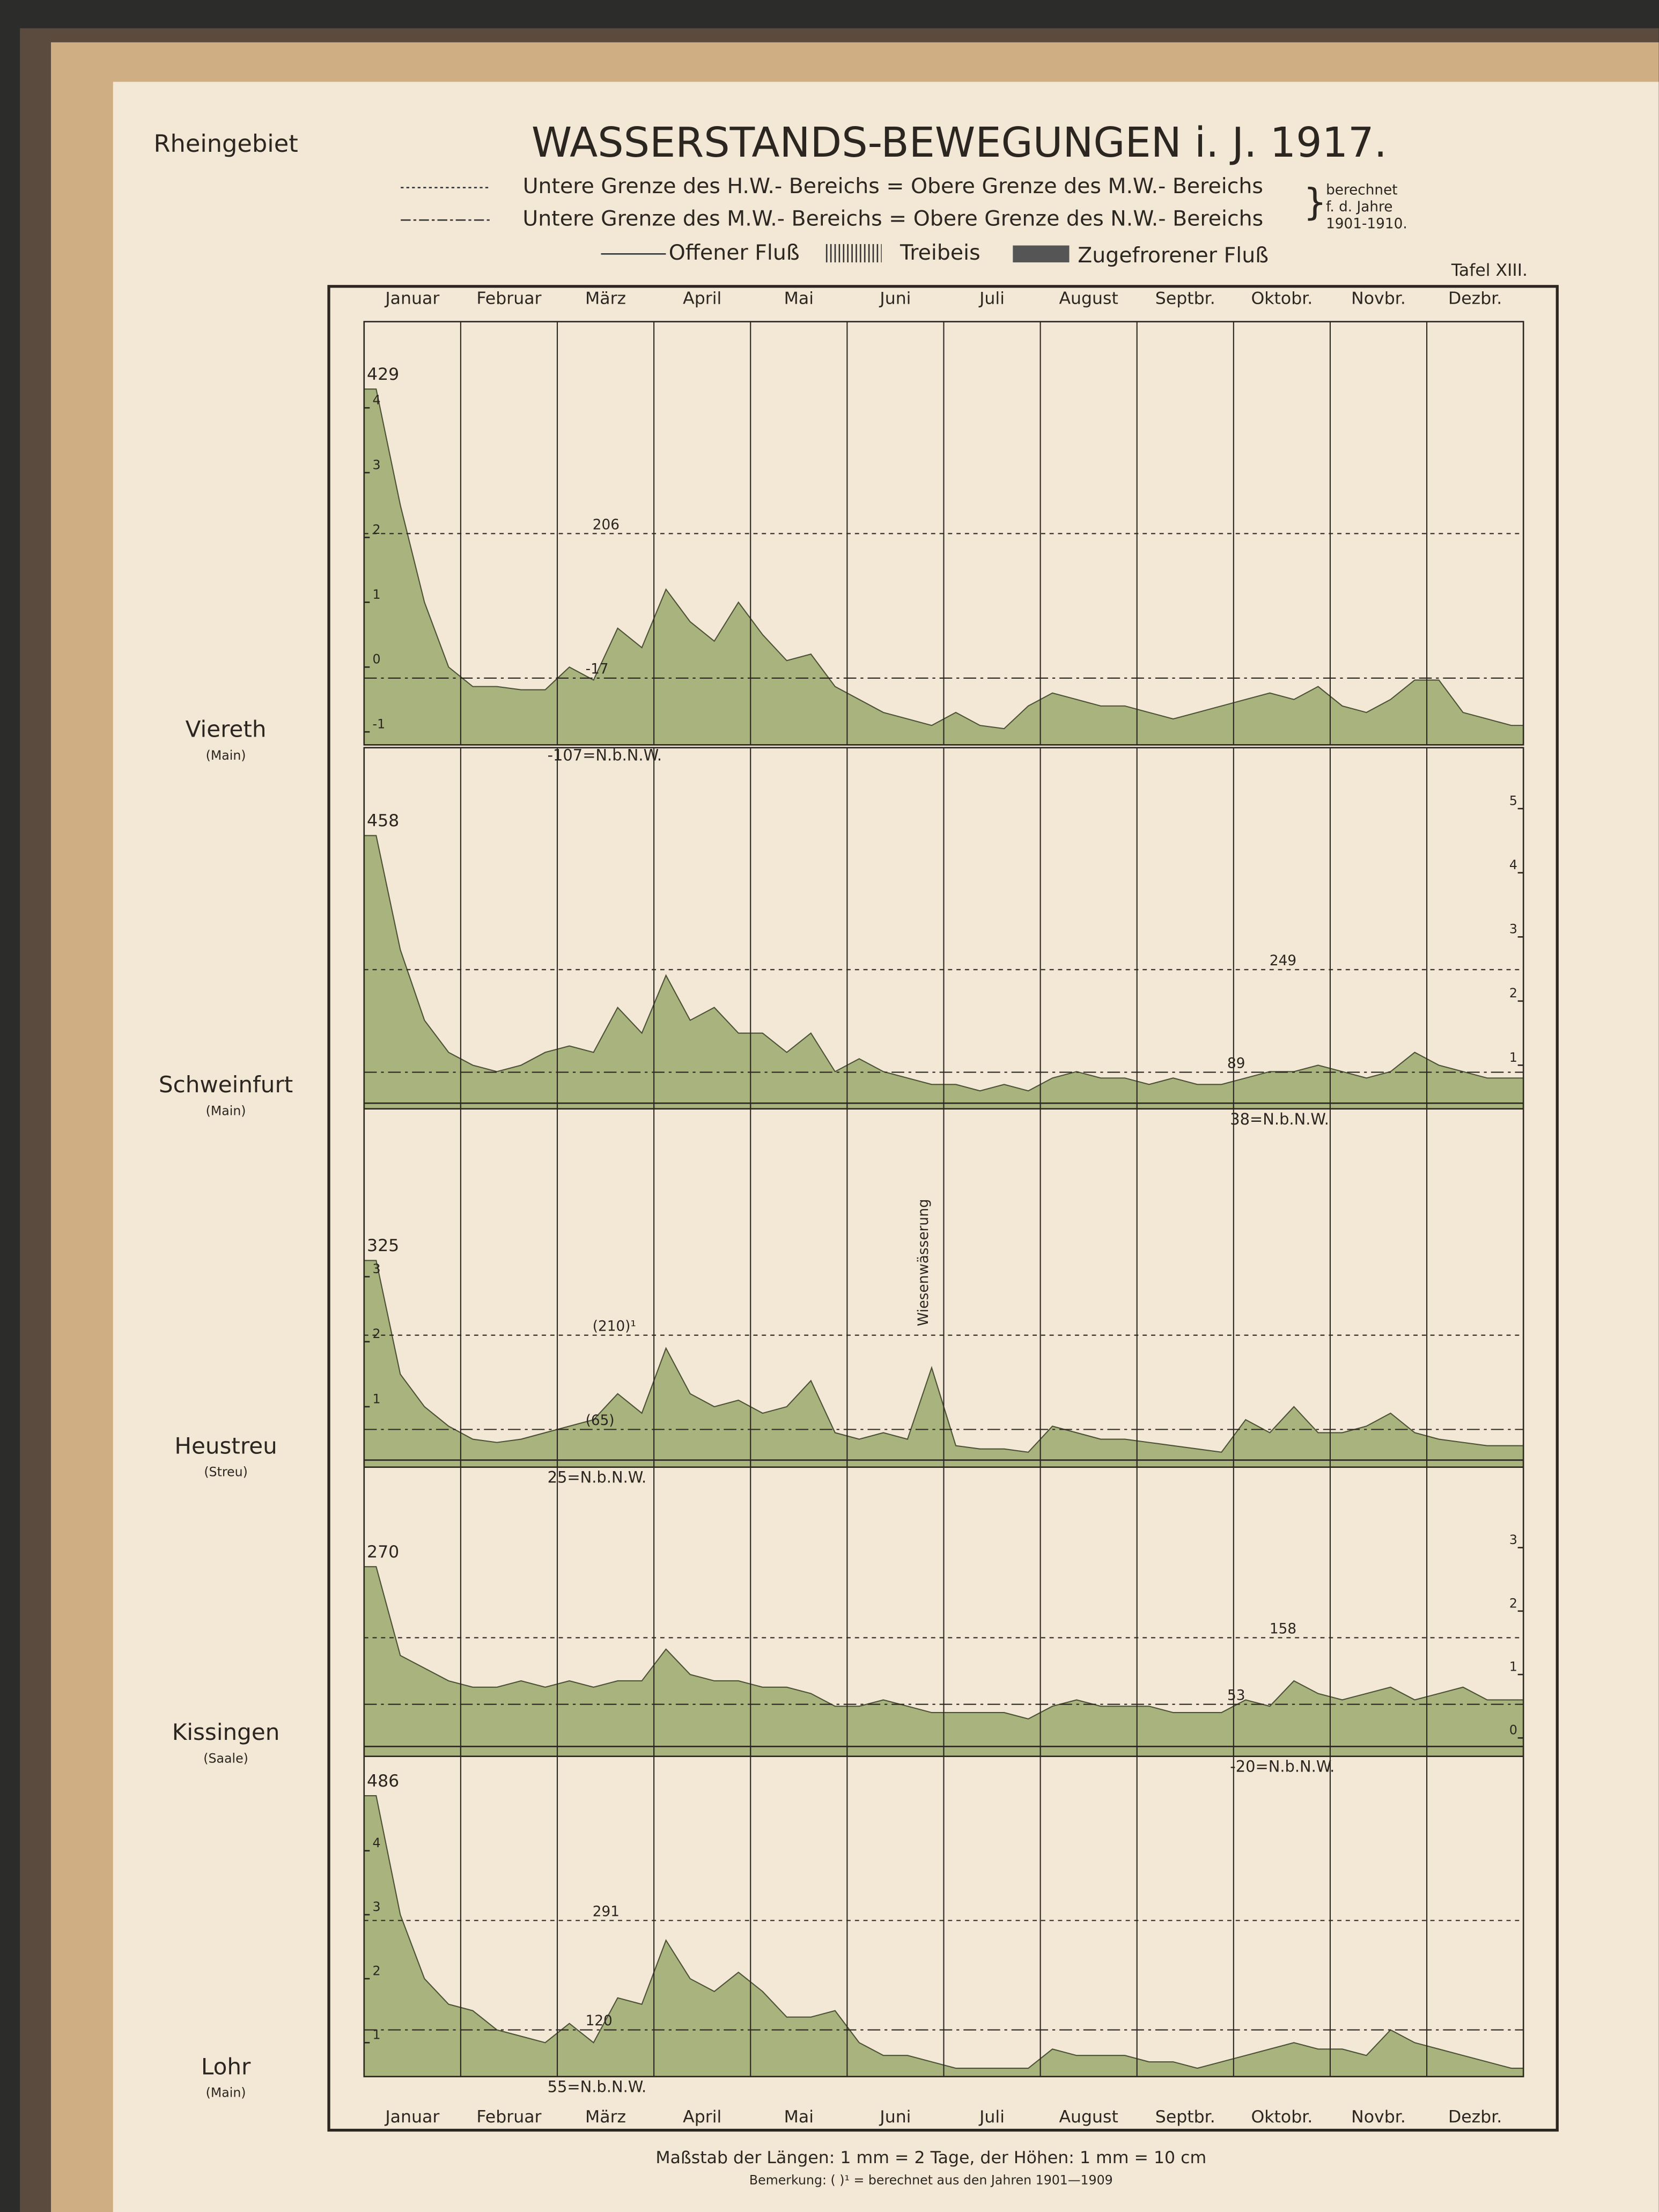  I want to click on mw-label: 206, so click(607, 525).